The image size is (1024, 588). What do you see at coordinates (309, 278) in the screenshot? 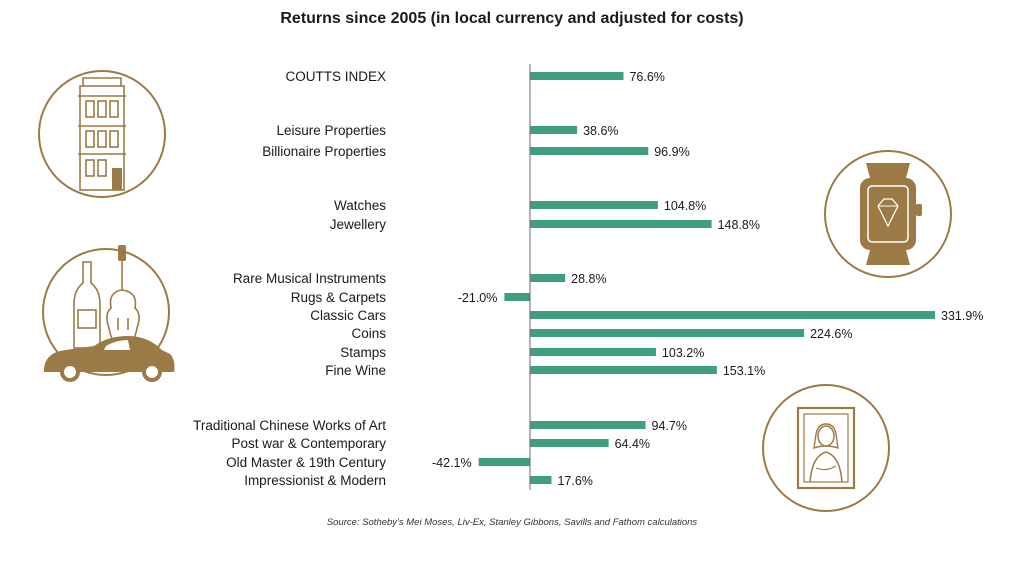
I see `category-label: Rare Musical Instruments` at bounding box center [309, 278].